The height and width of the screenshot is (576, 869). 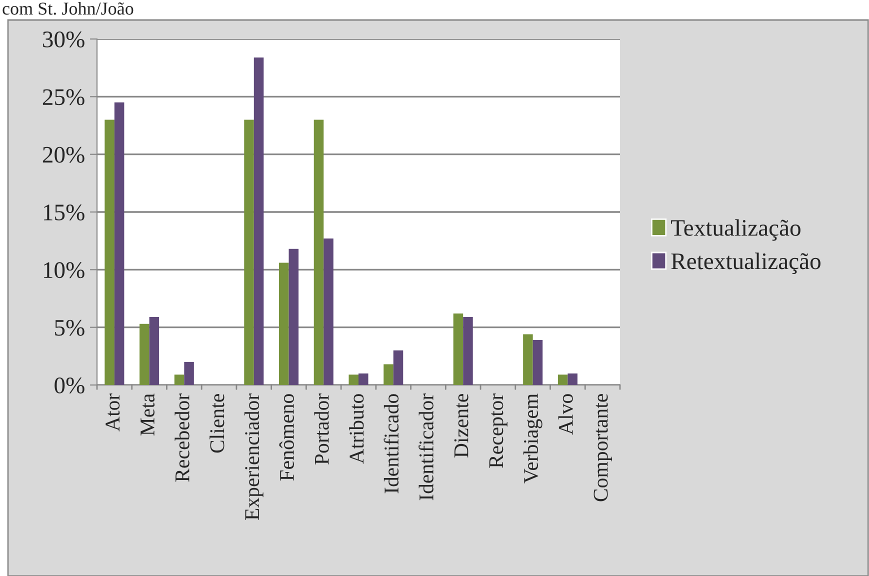 I want to click on x-tick-label: Atributo, so click(x=356, y=429).